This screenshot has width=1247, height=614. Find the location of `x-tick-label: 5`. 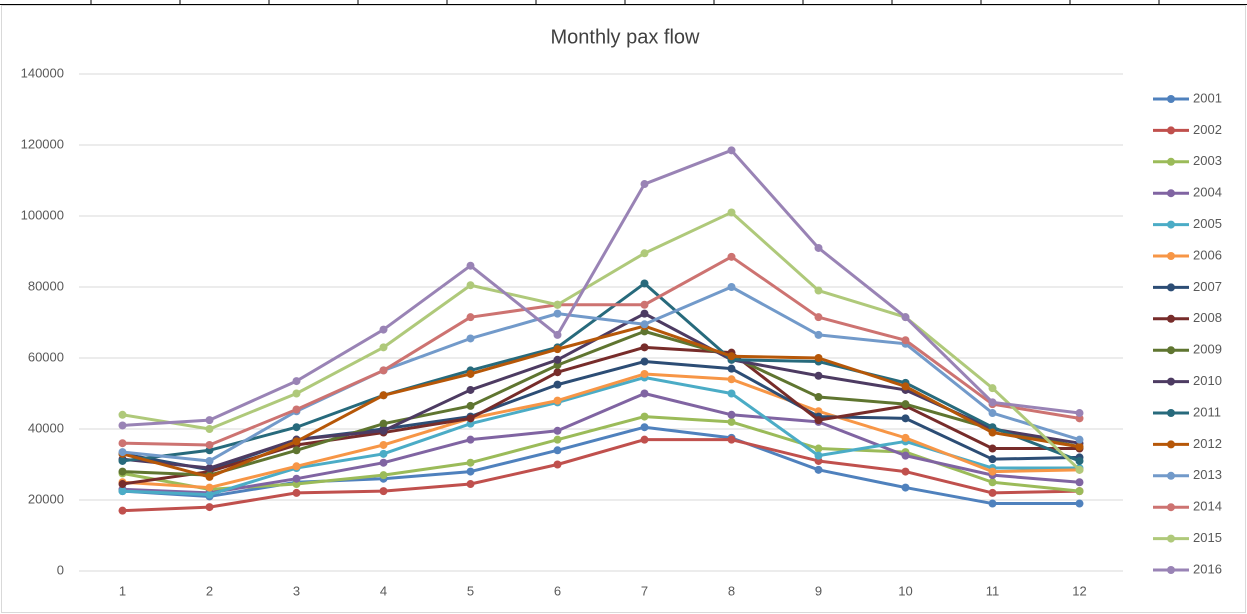

x-tick-label: 5 is located at coordinates (470, 590).